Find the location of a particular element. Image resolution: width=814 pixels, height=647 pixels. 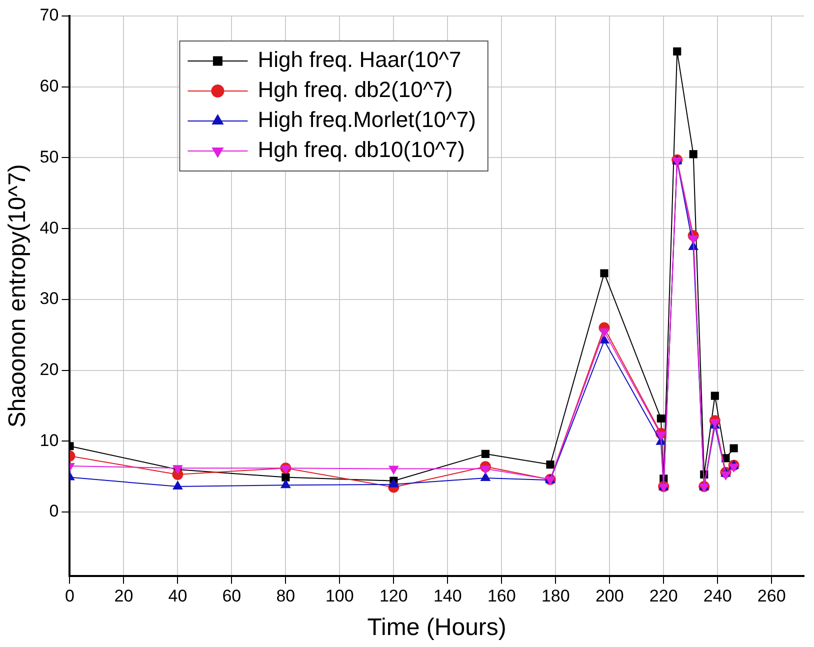

legend-label: High freq.Morlet(10^7) is located at coordinates (367, 119).